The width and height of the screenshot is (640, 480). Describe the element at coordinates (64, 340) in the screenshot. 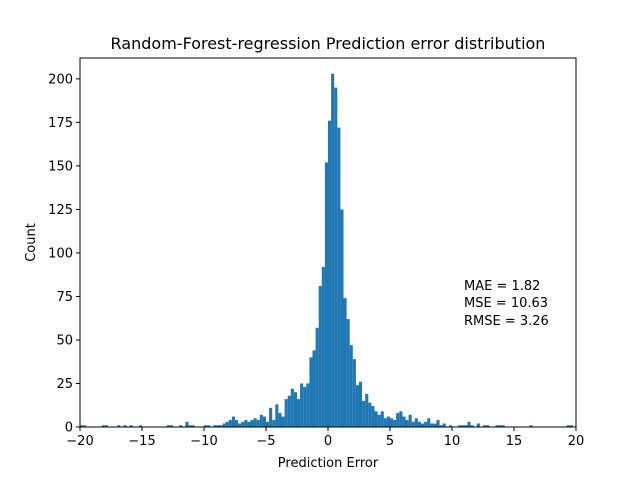

I see `y-tick-label: 50` at that location.